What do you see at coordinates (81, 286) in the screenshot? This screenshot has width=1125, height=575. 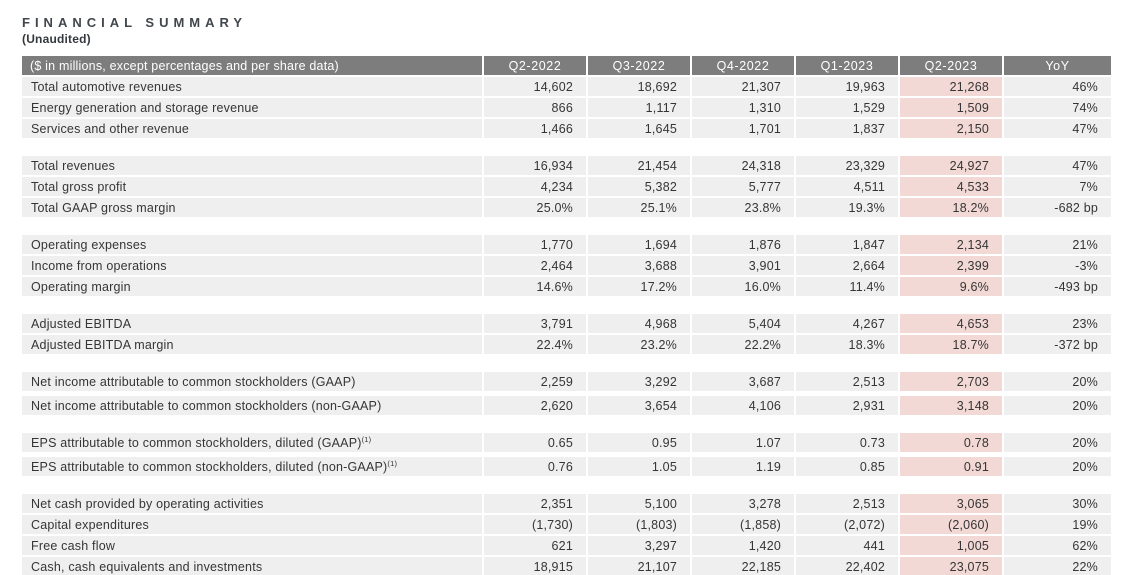 I see `row-label-text: Operating margin` at bounding box center [81, 286].